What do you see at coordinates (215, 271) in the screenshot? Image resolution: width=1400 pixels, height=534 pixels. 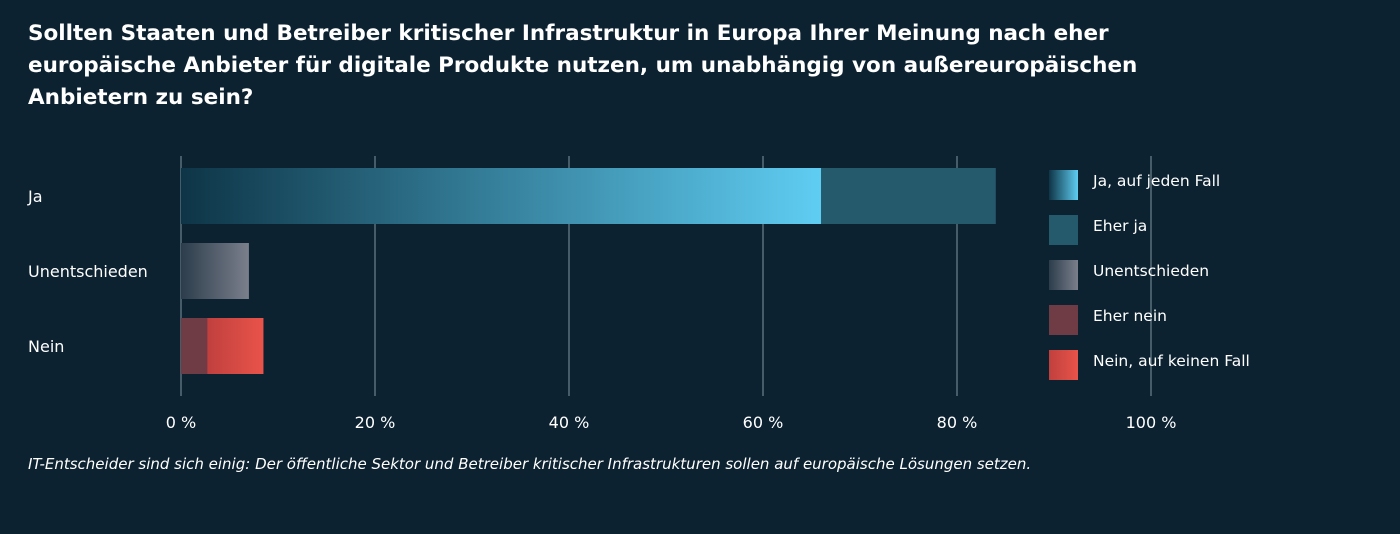 I see `bar-unentschieden-unentschieden` at bounding box center [215, 271].